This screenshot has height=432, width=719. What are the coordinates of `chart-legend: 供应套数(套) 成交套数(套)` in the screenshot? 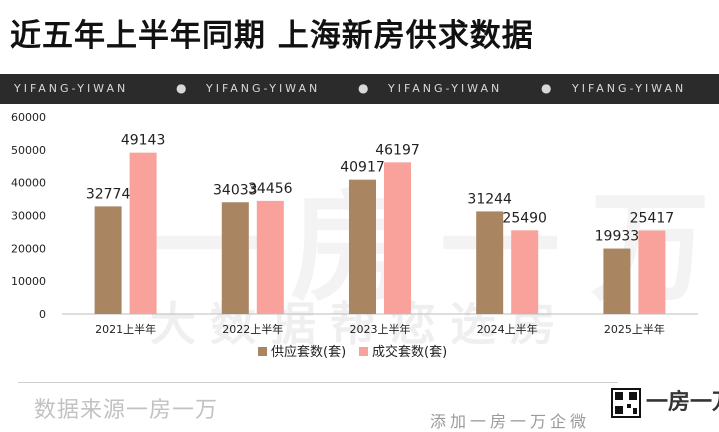 It's located at (352, 352).